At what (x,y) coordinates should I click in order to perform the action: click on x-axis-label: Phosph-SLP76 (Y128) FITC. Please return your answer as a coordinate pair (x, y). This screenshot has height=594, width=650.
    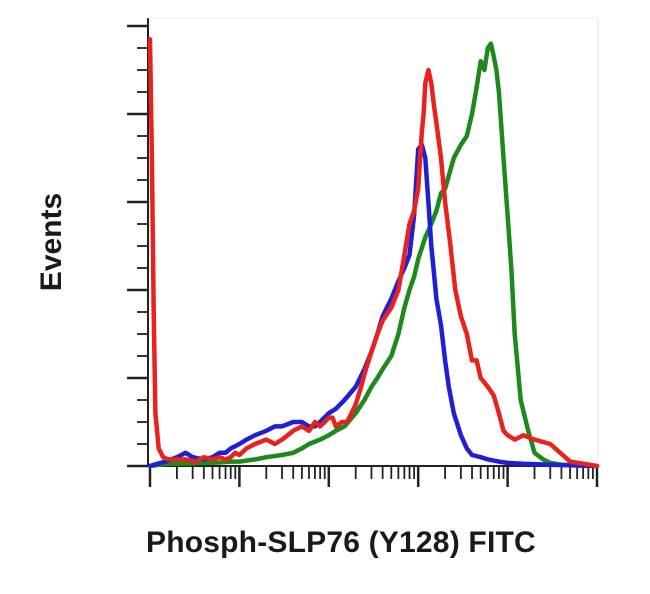
    Looking at the image, I should click on (341, 542).